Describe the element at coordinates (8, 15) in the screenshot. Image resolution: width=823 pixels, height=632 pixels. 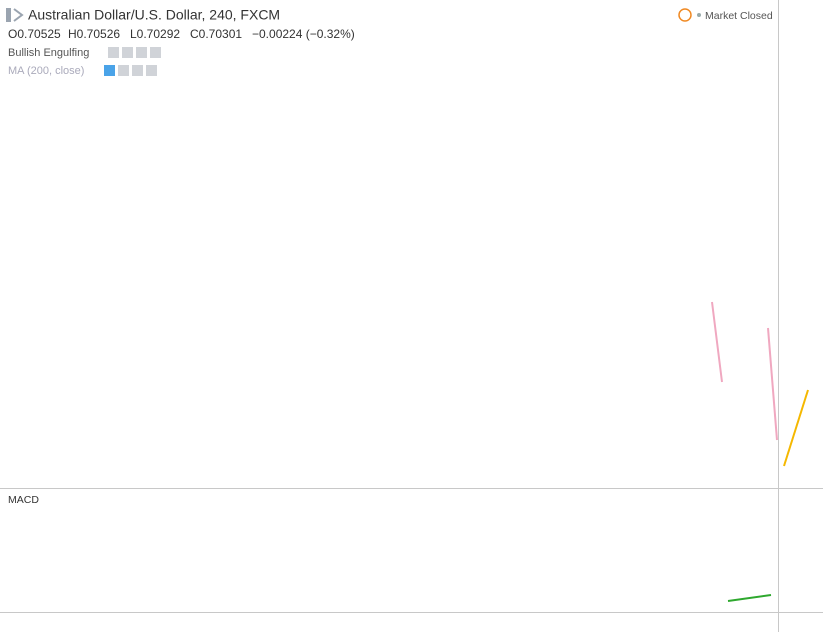
I see `flag-icon` at that location.